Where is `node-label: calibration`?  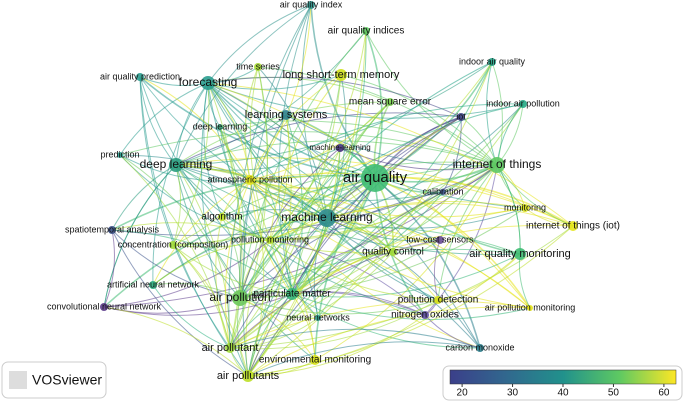
node-label: calibration is located at coordinates (442, 191).